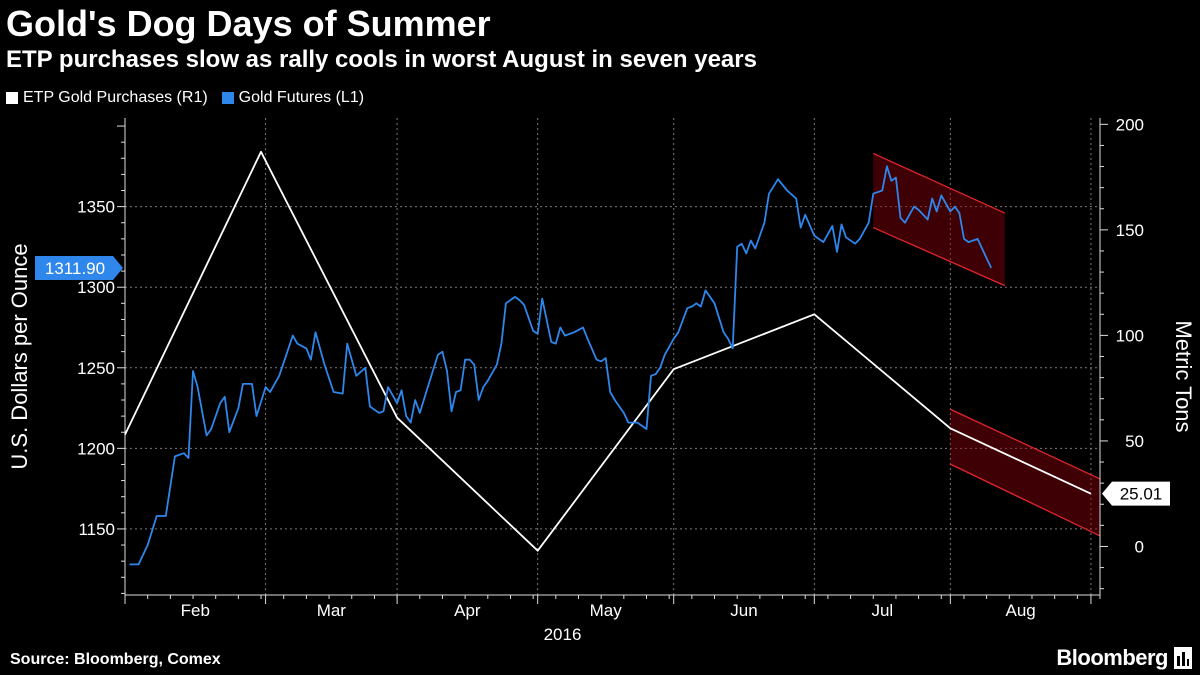 The height and width of the screenshot is (675, 1200). Describe the element at coordinates (248, 23) in the screenshot. I see `chart-title: Gold's Dog Days of Summer` at that location.